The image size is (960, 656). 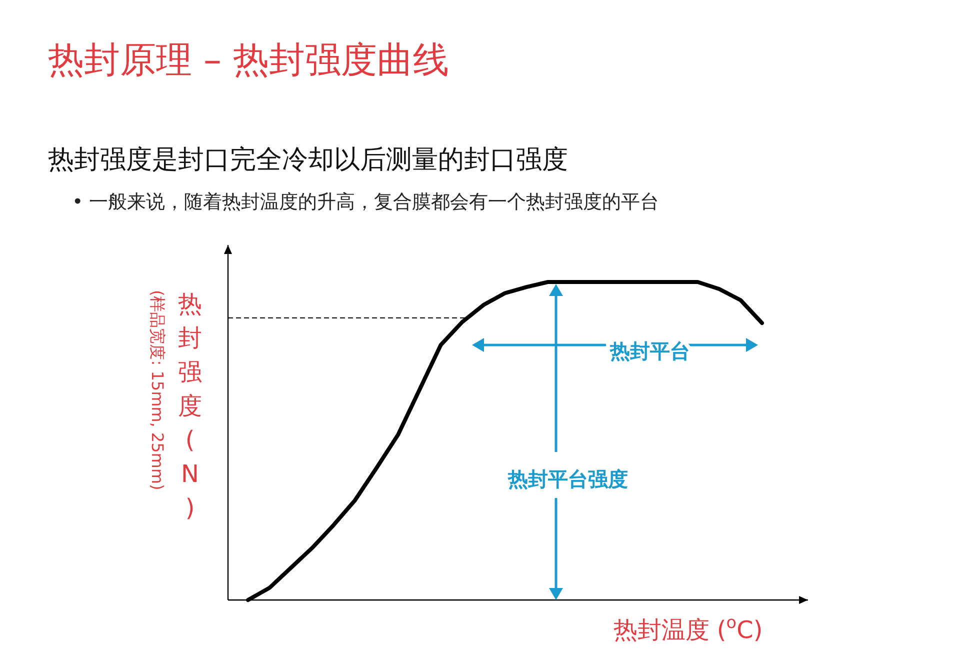 I want to click on x-axis-title: 热封温度 ($^{o}$C), so click(x=688, y=628).